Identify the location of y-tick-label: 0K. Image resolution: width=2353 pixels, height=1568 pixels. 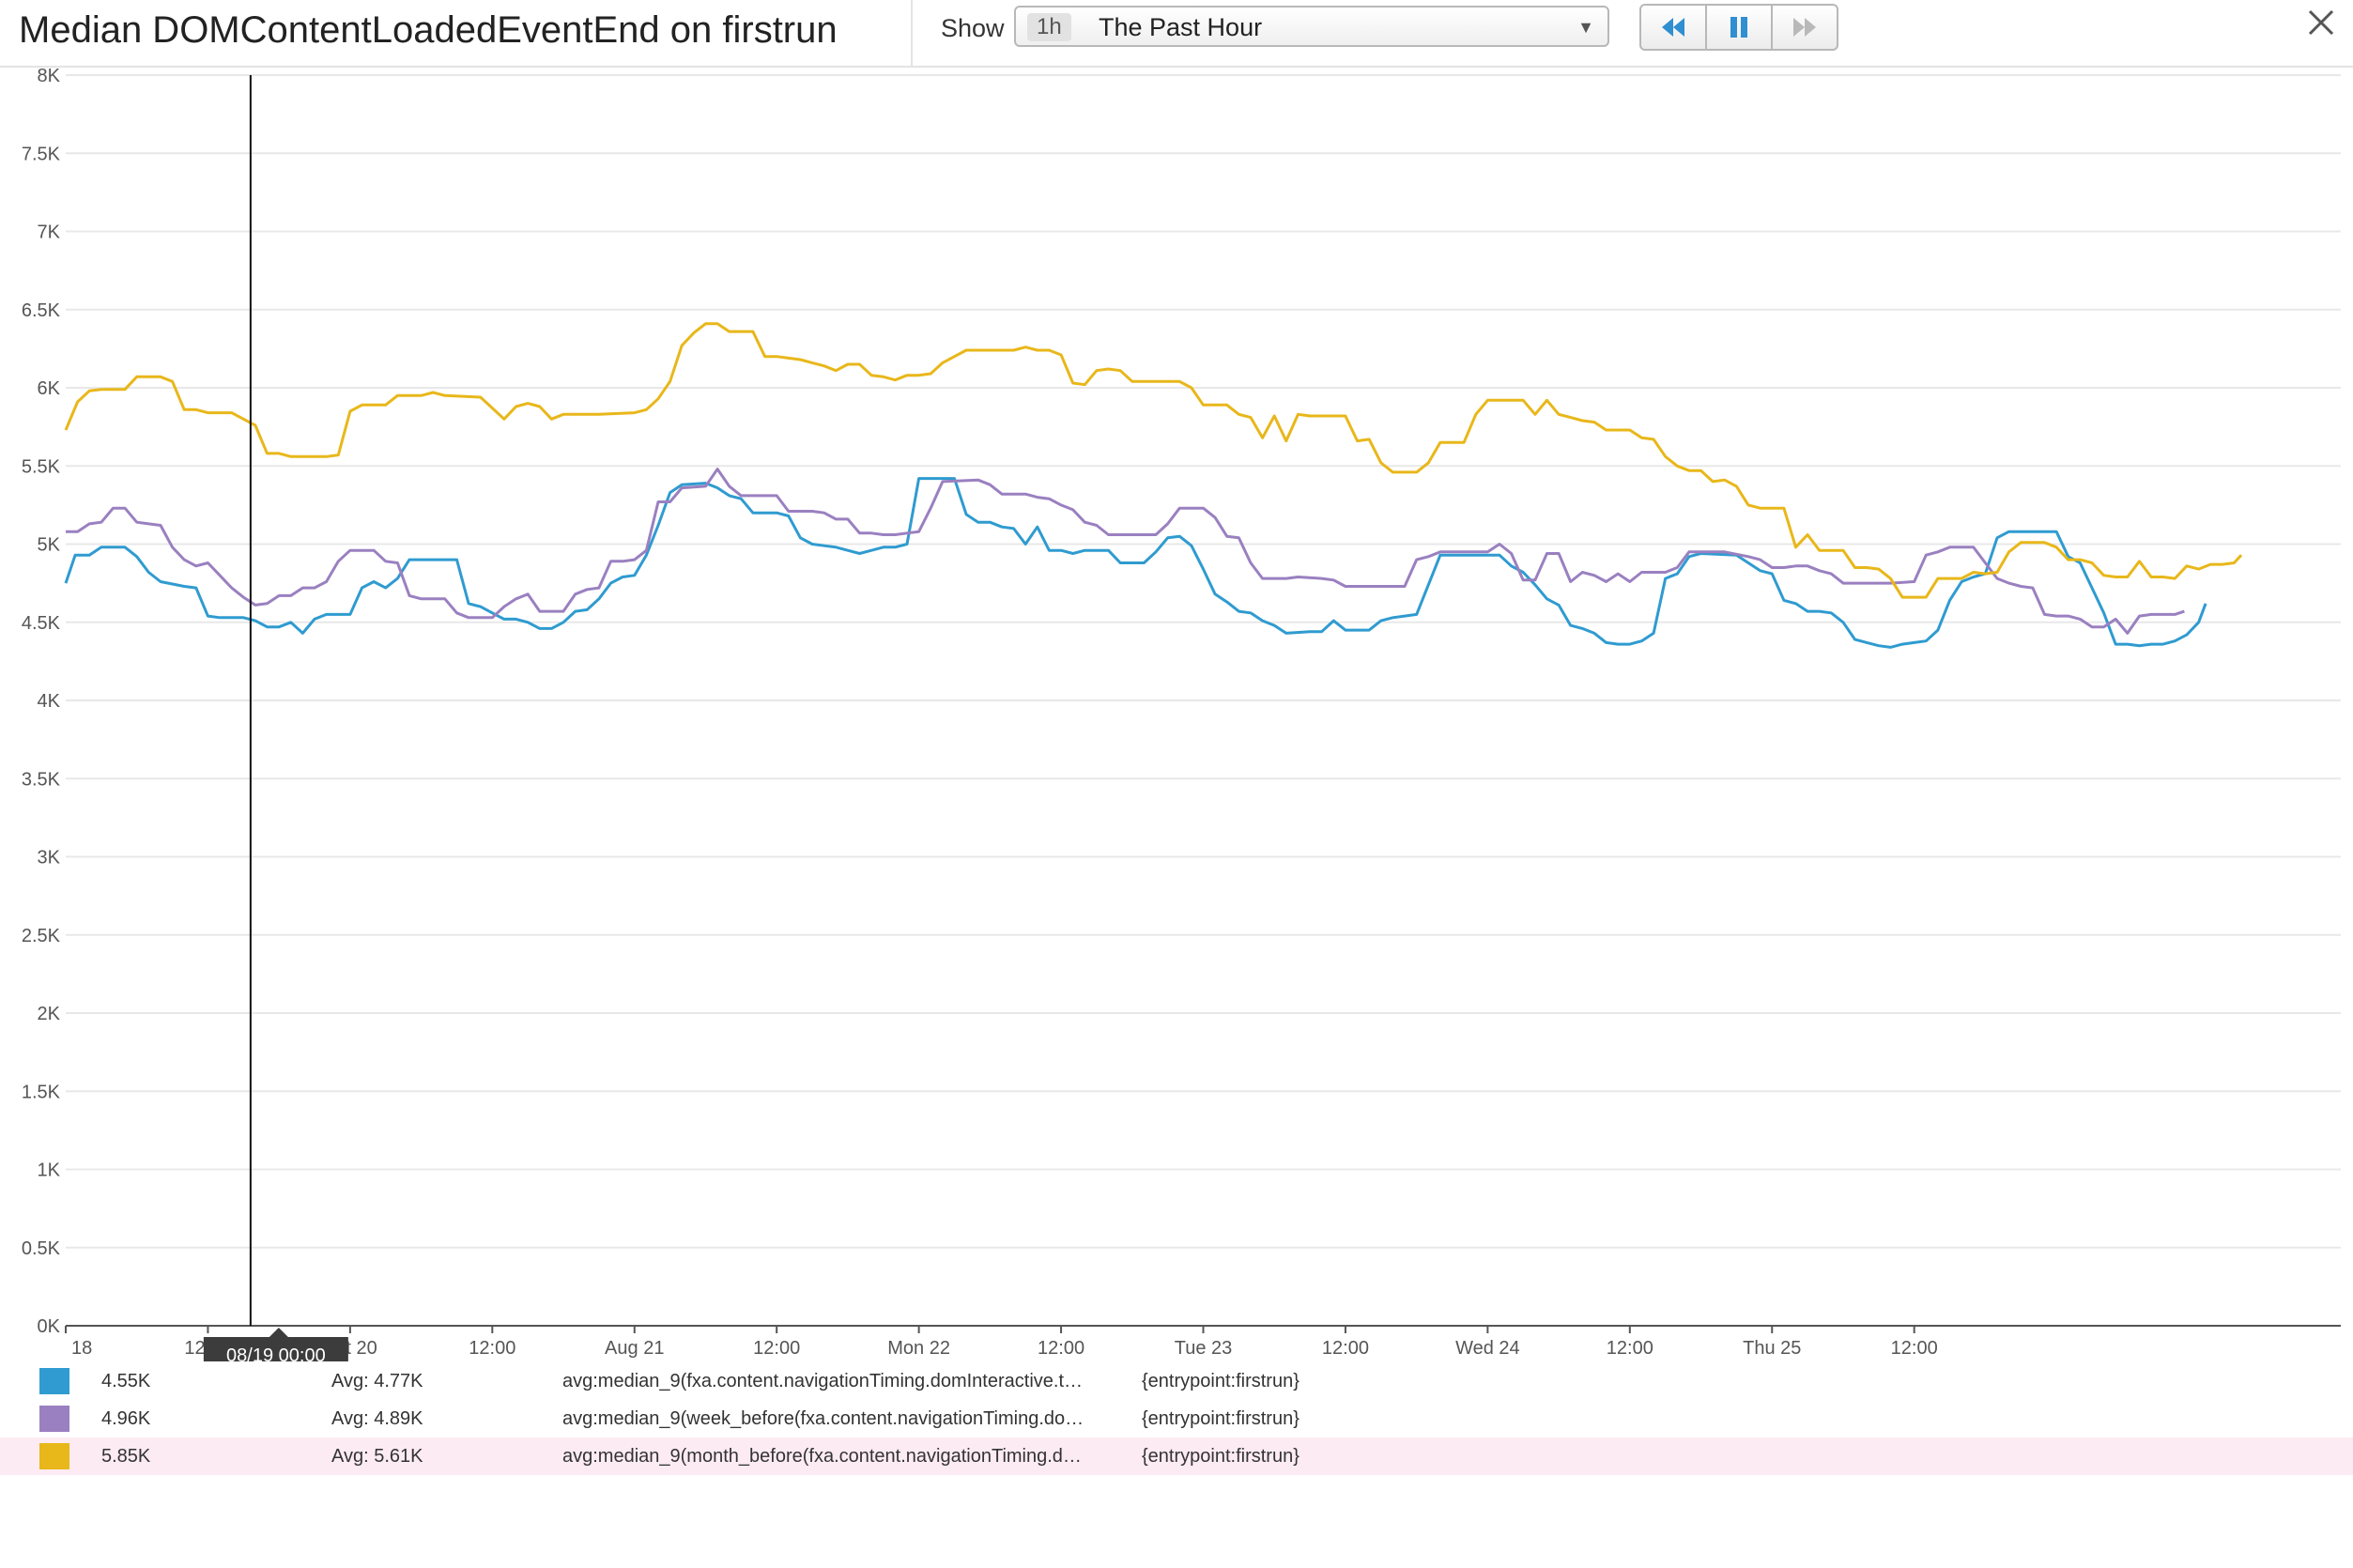
(49, 1327).